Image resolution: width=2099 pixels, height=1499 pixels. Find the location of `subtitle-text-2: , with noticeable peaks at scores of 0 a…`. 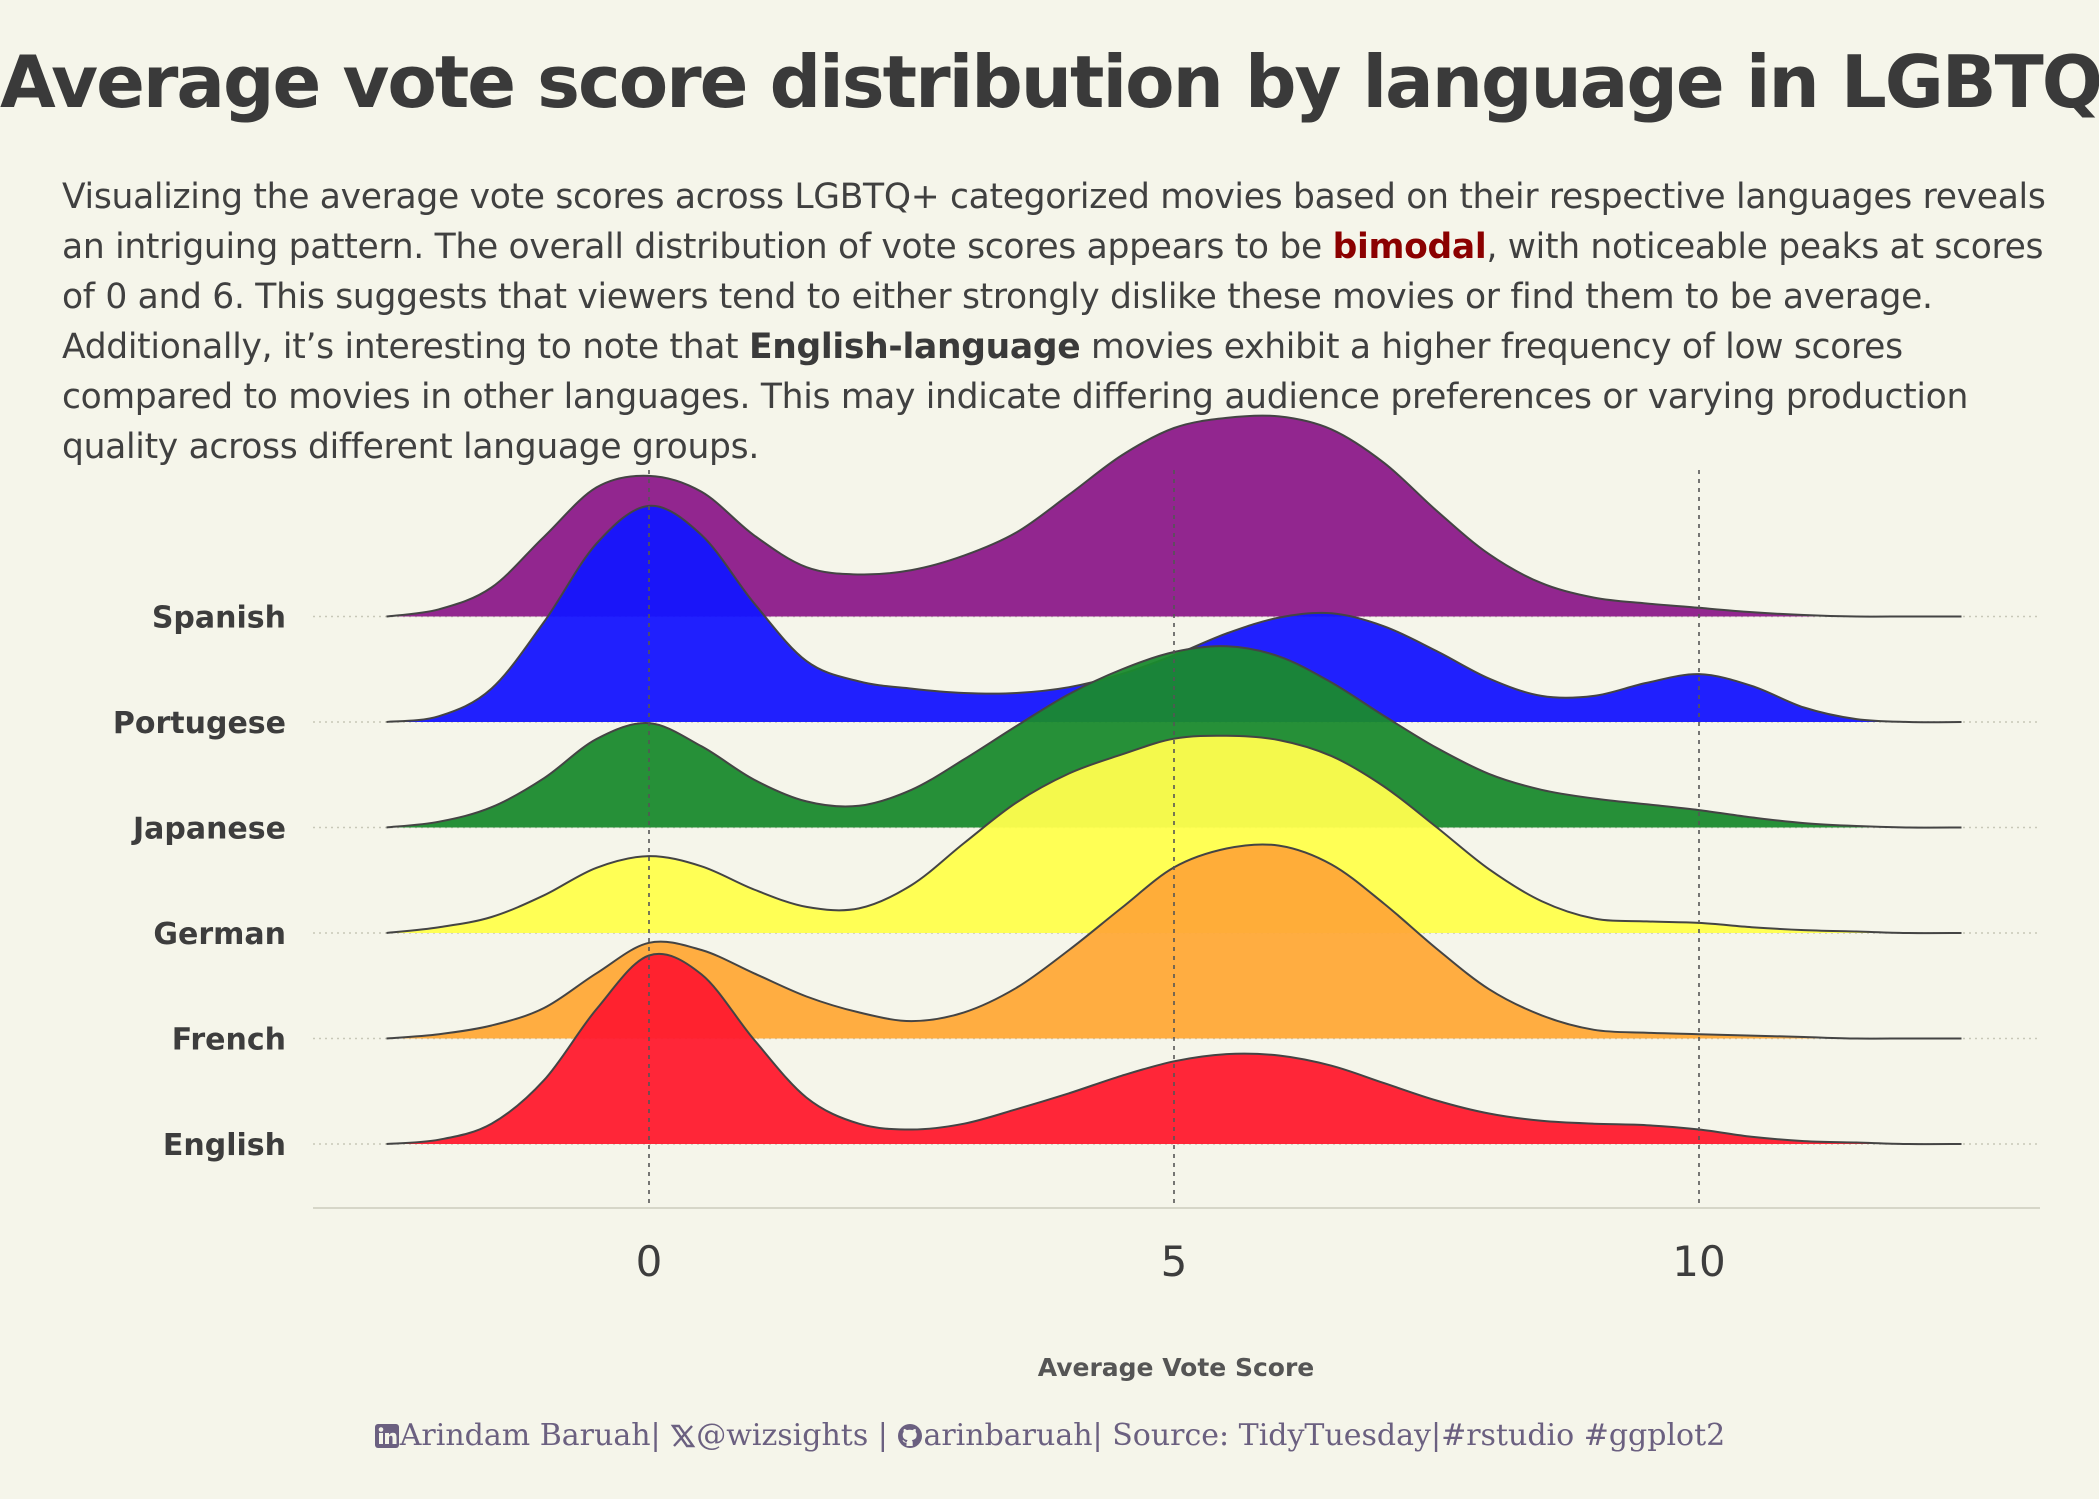

subtitle-text-2: , with noticeable peaks at scores of 0 a… is located at coordinates (1053, 297).